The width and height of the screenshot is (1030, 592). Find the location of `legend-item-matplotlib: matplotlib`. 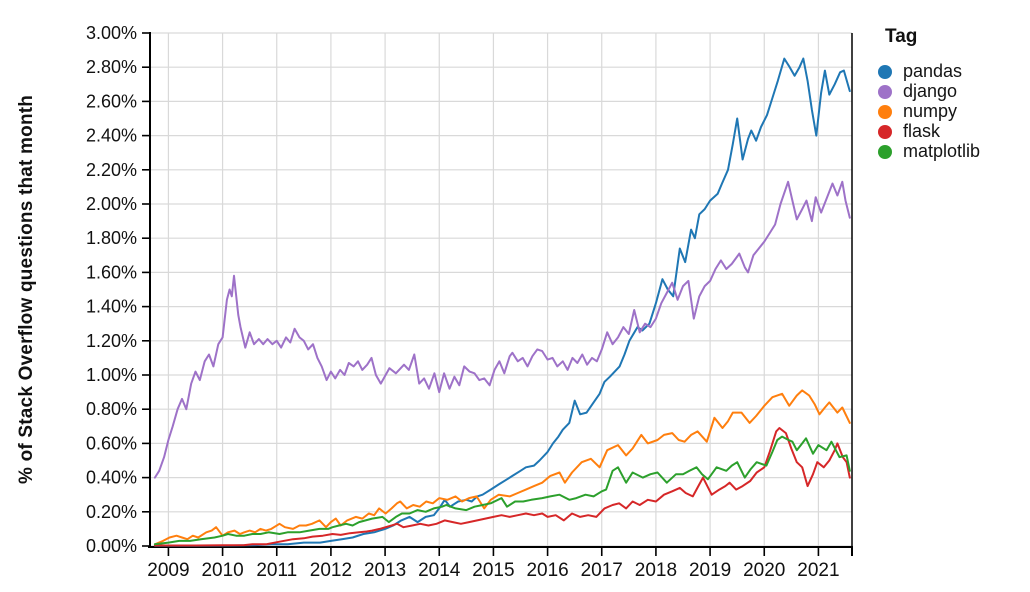

legend-item-matplotlib: matplotlib is located at coordinates (929, 151).